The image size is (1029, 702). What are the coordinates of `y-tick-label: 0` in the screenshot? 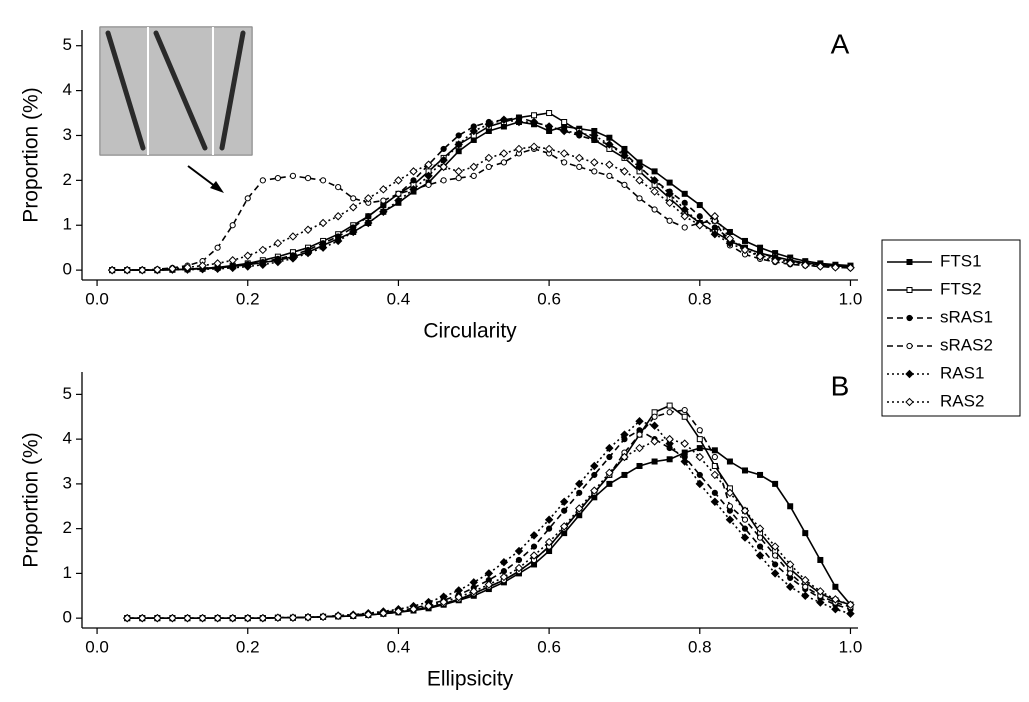 It's located at (67, 617).